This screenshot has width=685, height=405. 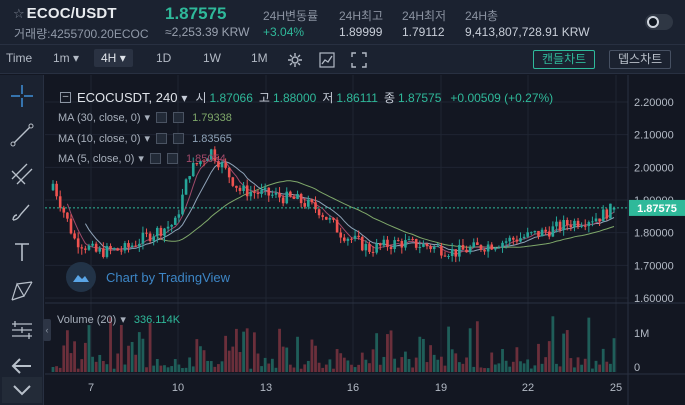 What do you see at coordinates (91, 388) in the screenshot?
I see `x-tick-label: 7` at bounding box center [91, 388].